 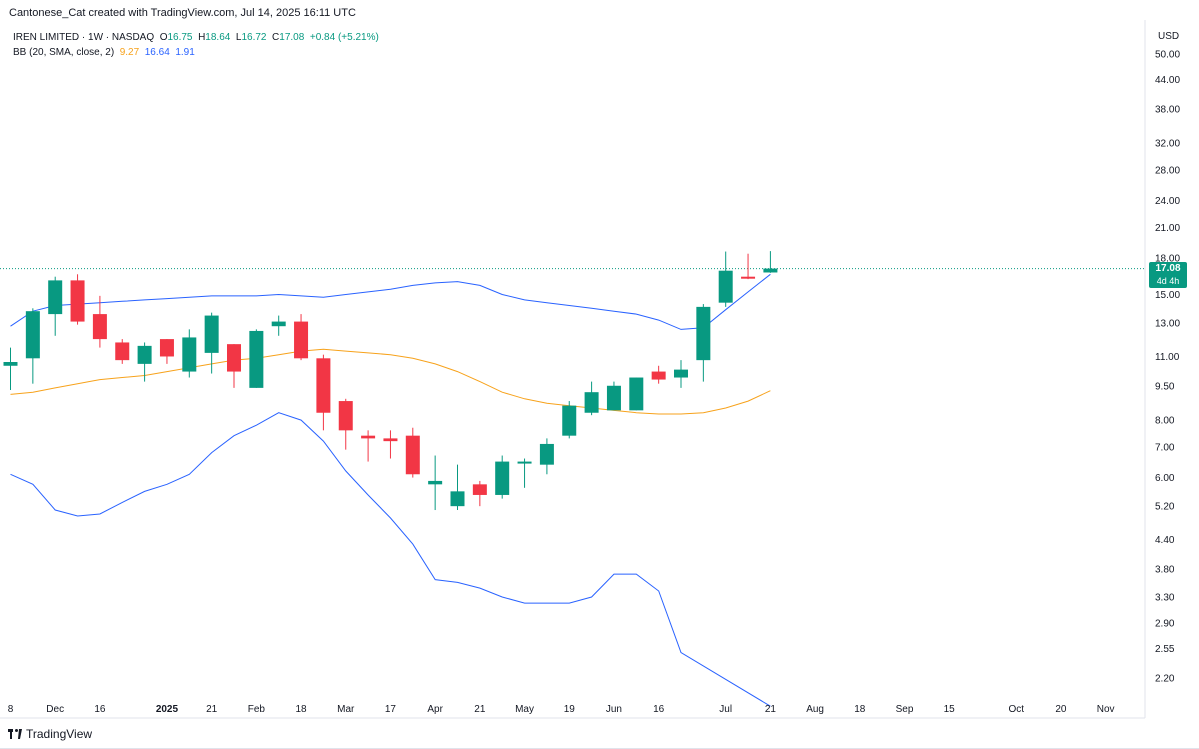 What do you see at coordinates (202, 37) in the screenshot?
I see `high-label: H` at bounding box center [202, 37].